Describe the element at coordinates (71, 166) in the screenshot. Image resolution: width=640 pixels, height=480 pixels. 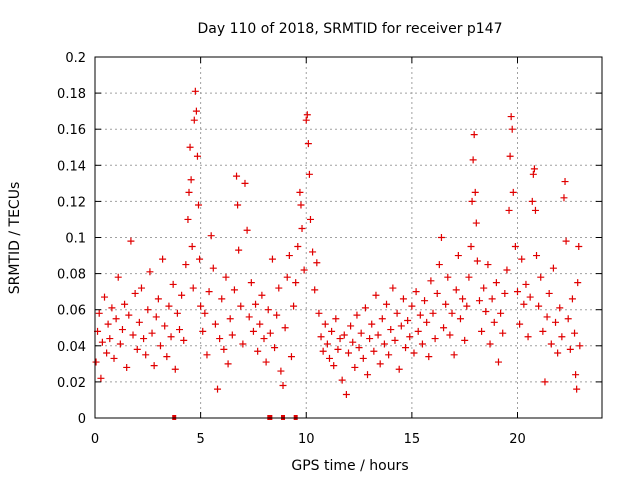
I see `y-tick-label: 0.14` at that location.